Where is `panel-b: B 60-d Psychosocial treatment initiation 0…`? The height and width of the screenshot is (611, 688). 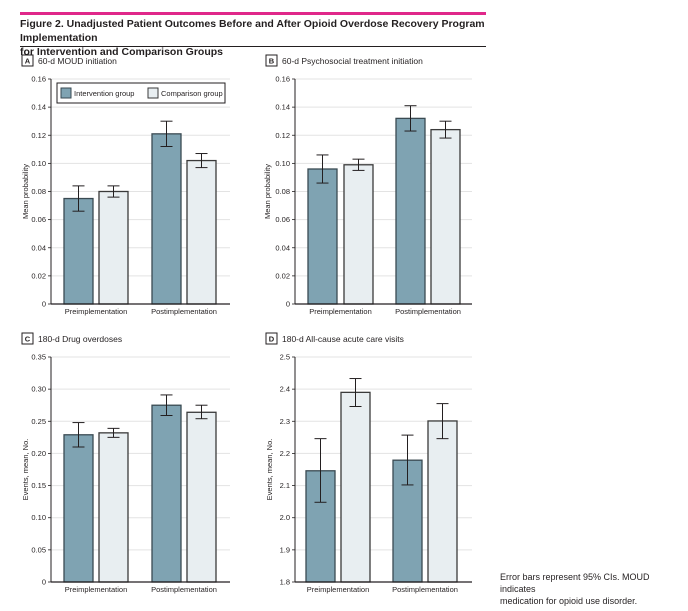 panel-b: B 60-d Psychosocial treatment initiation 0… is located at coordinates (367, 185).